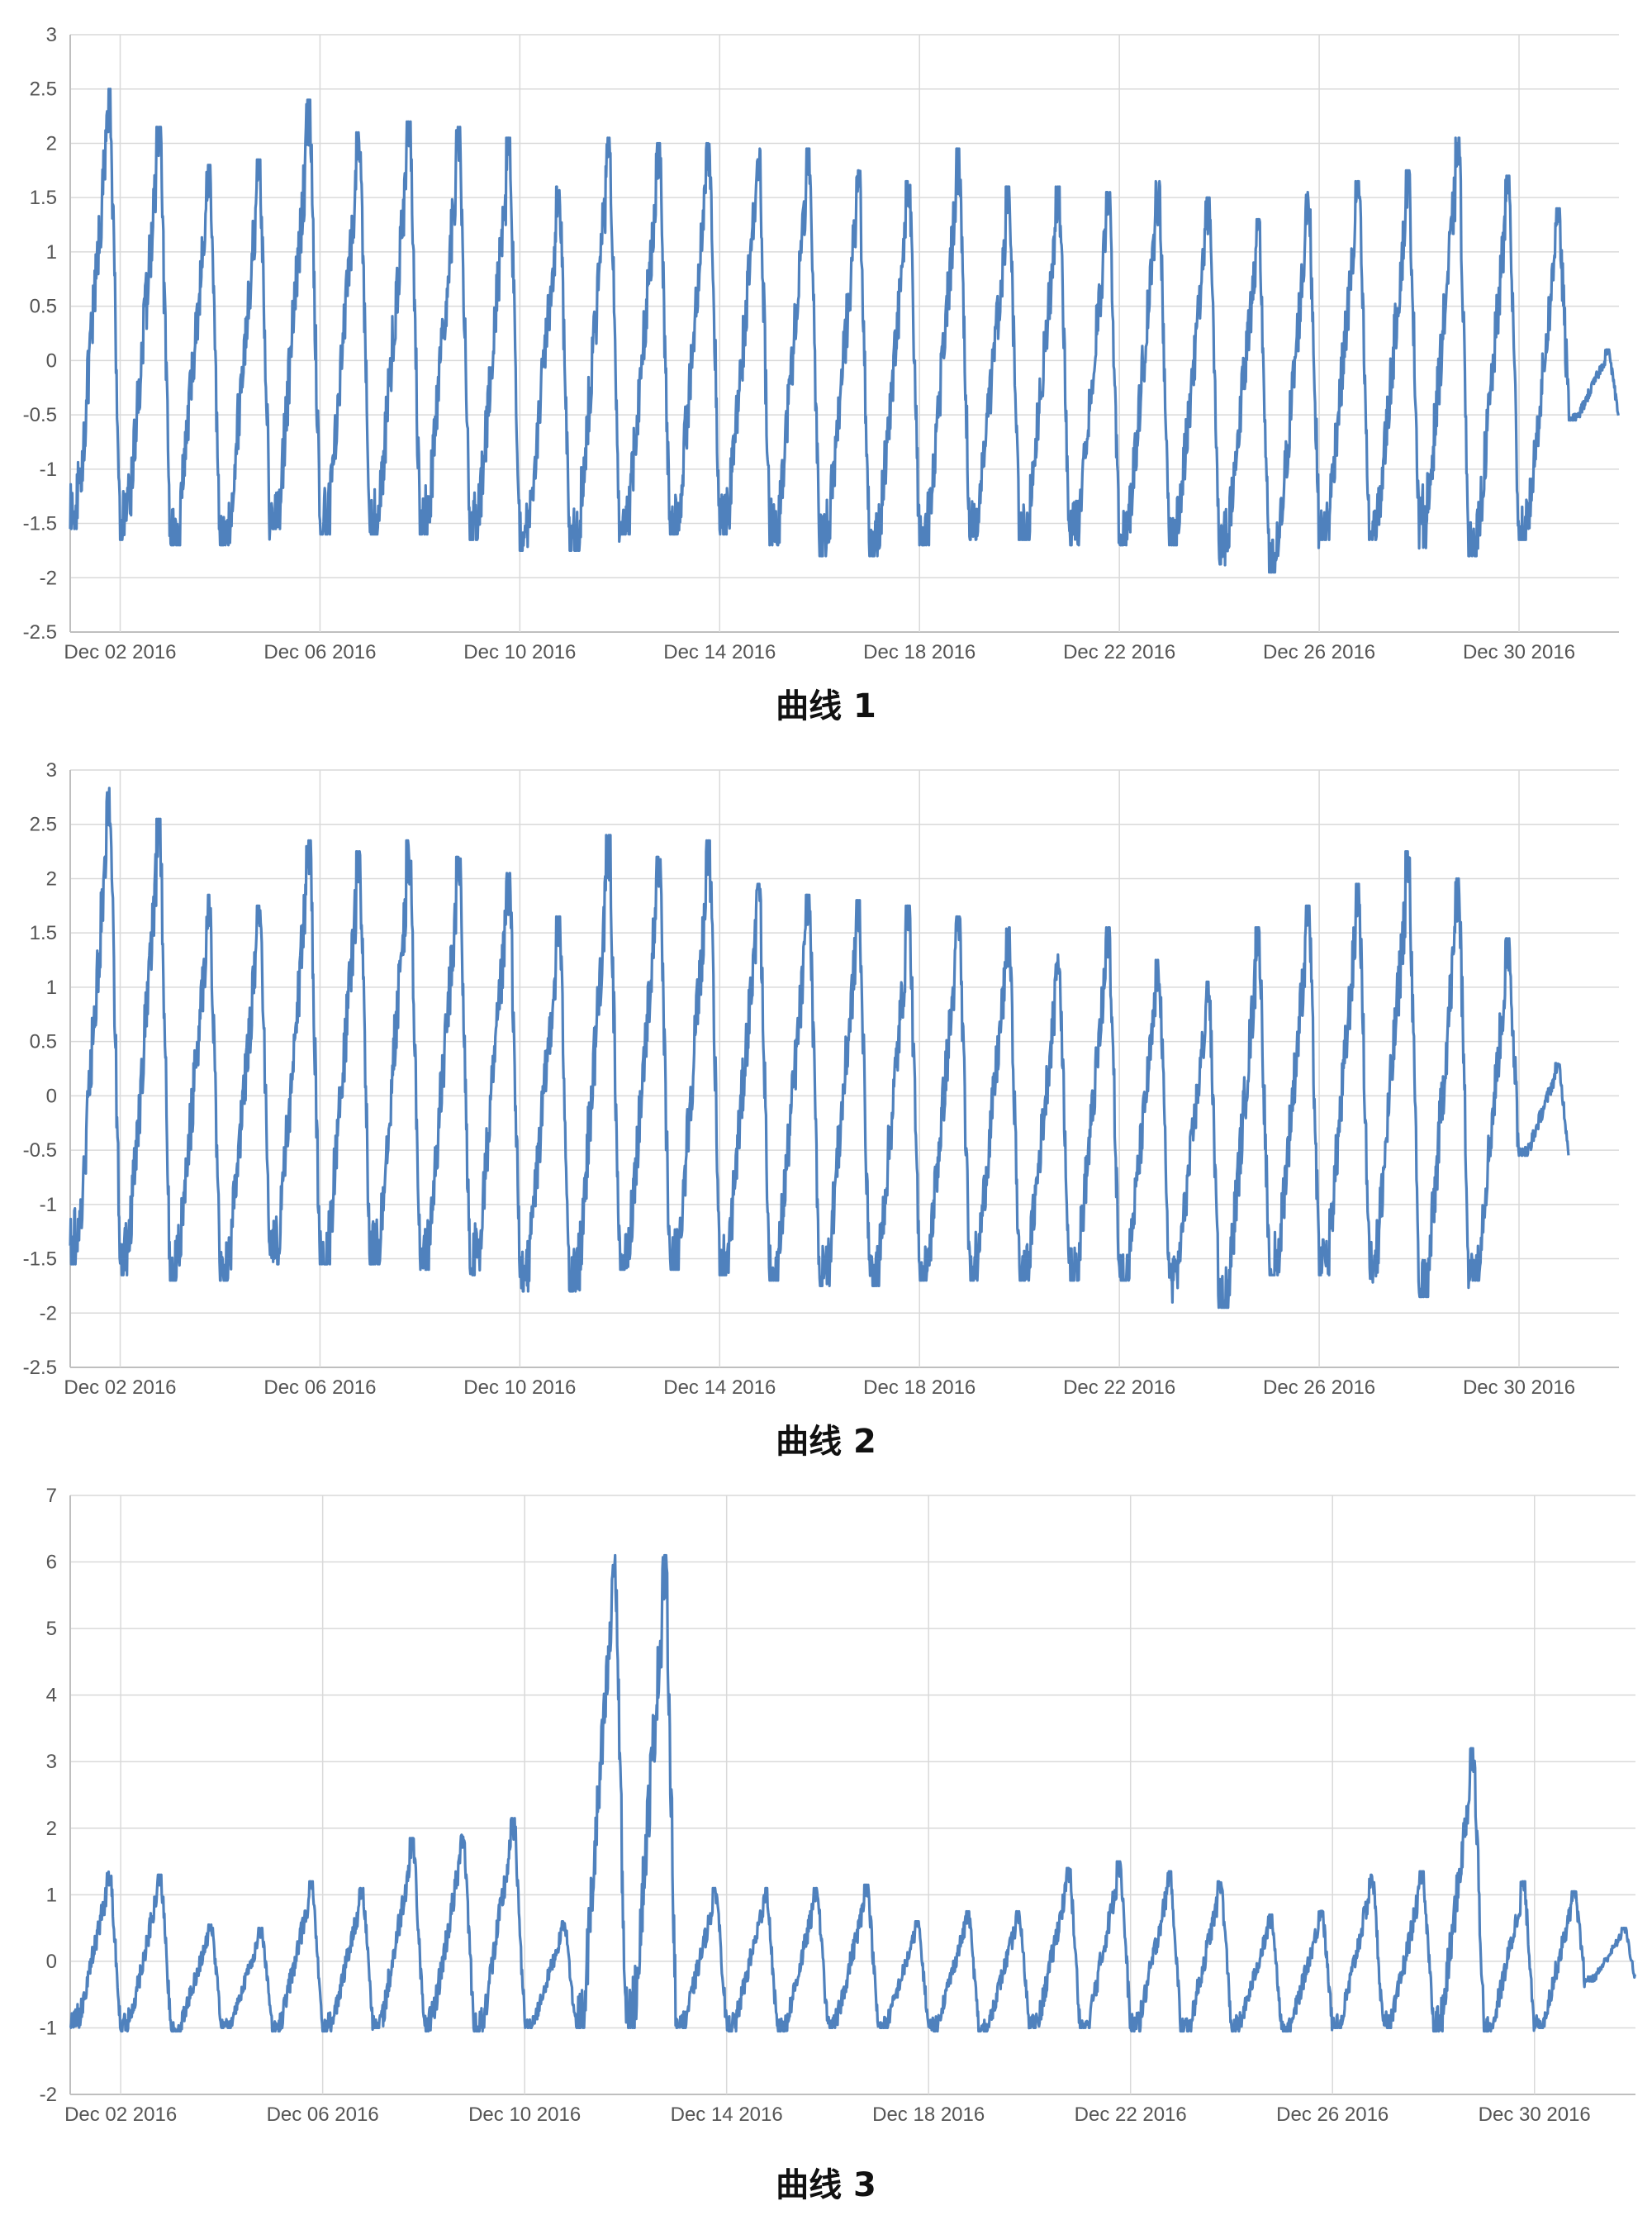  Describe the element at coordinates (826, 706) in the screenshot. I see `chart-caption-1: 曲线 1` at that location.